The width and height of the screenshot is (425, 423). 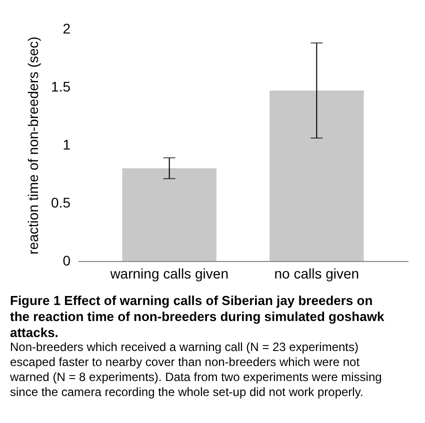 I want to click on y-tick-label: 1.5, so click(x=61, y=86).